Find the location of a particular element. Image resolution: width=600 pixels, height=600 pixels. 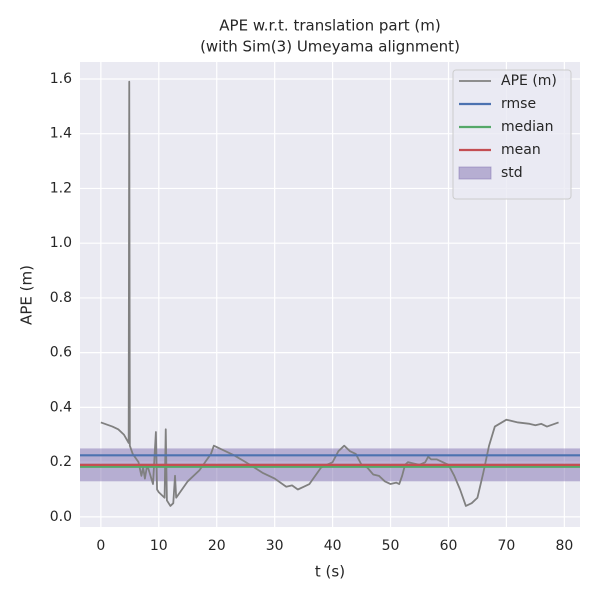

x-tick-label: 30 is located at coordinates (275, 546).